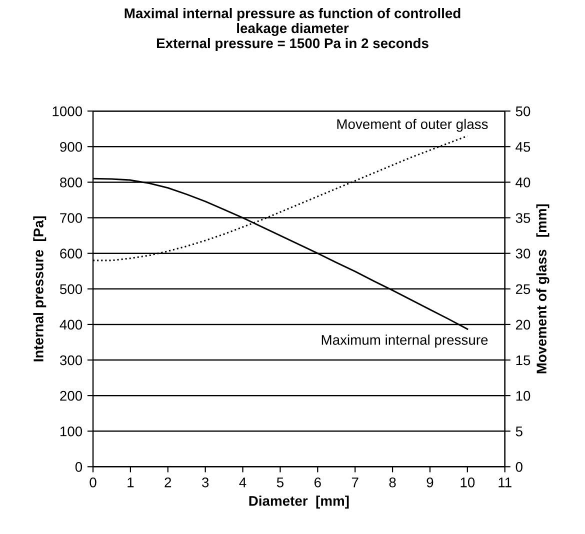  Describe the element at coordinates (523, 361) in the screenshot. I see `y2-tick-label: 15` at that location.